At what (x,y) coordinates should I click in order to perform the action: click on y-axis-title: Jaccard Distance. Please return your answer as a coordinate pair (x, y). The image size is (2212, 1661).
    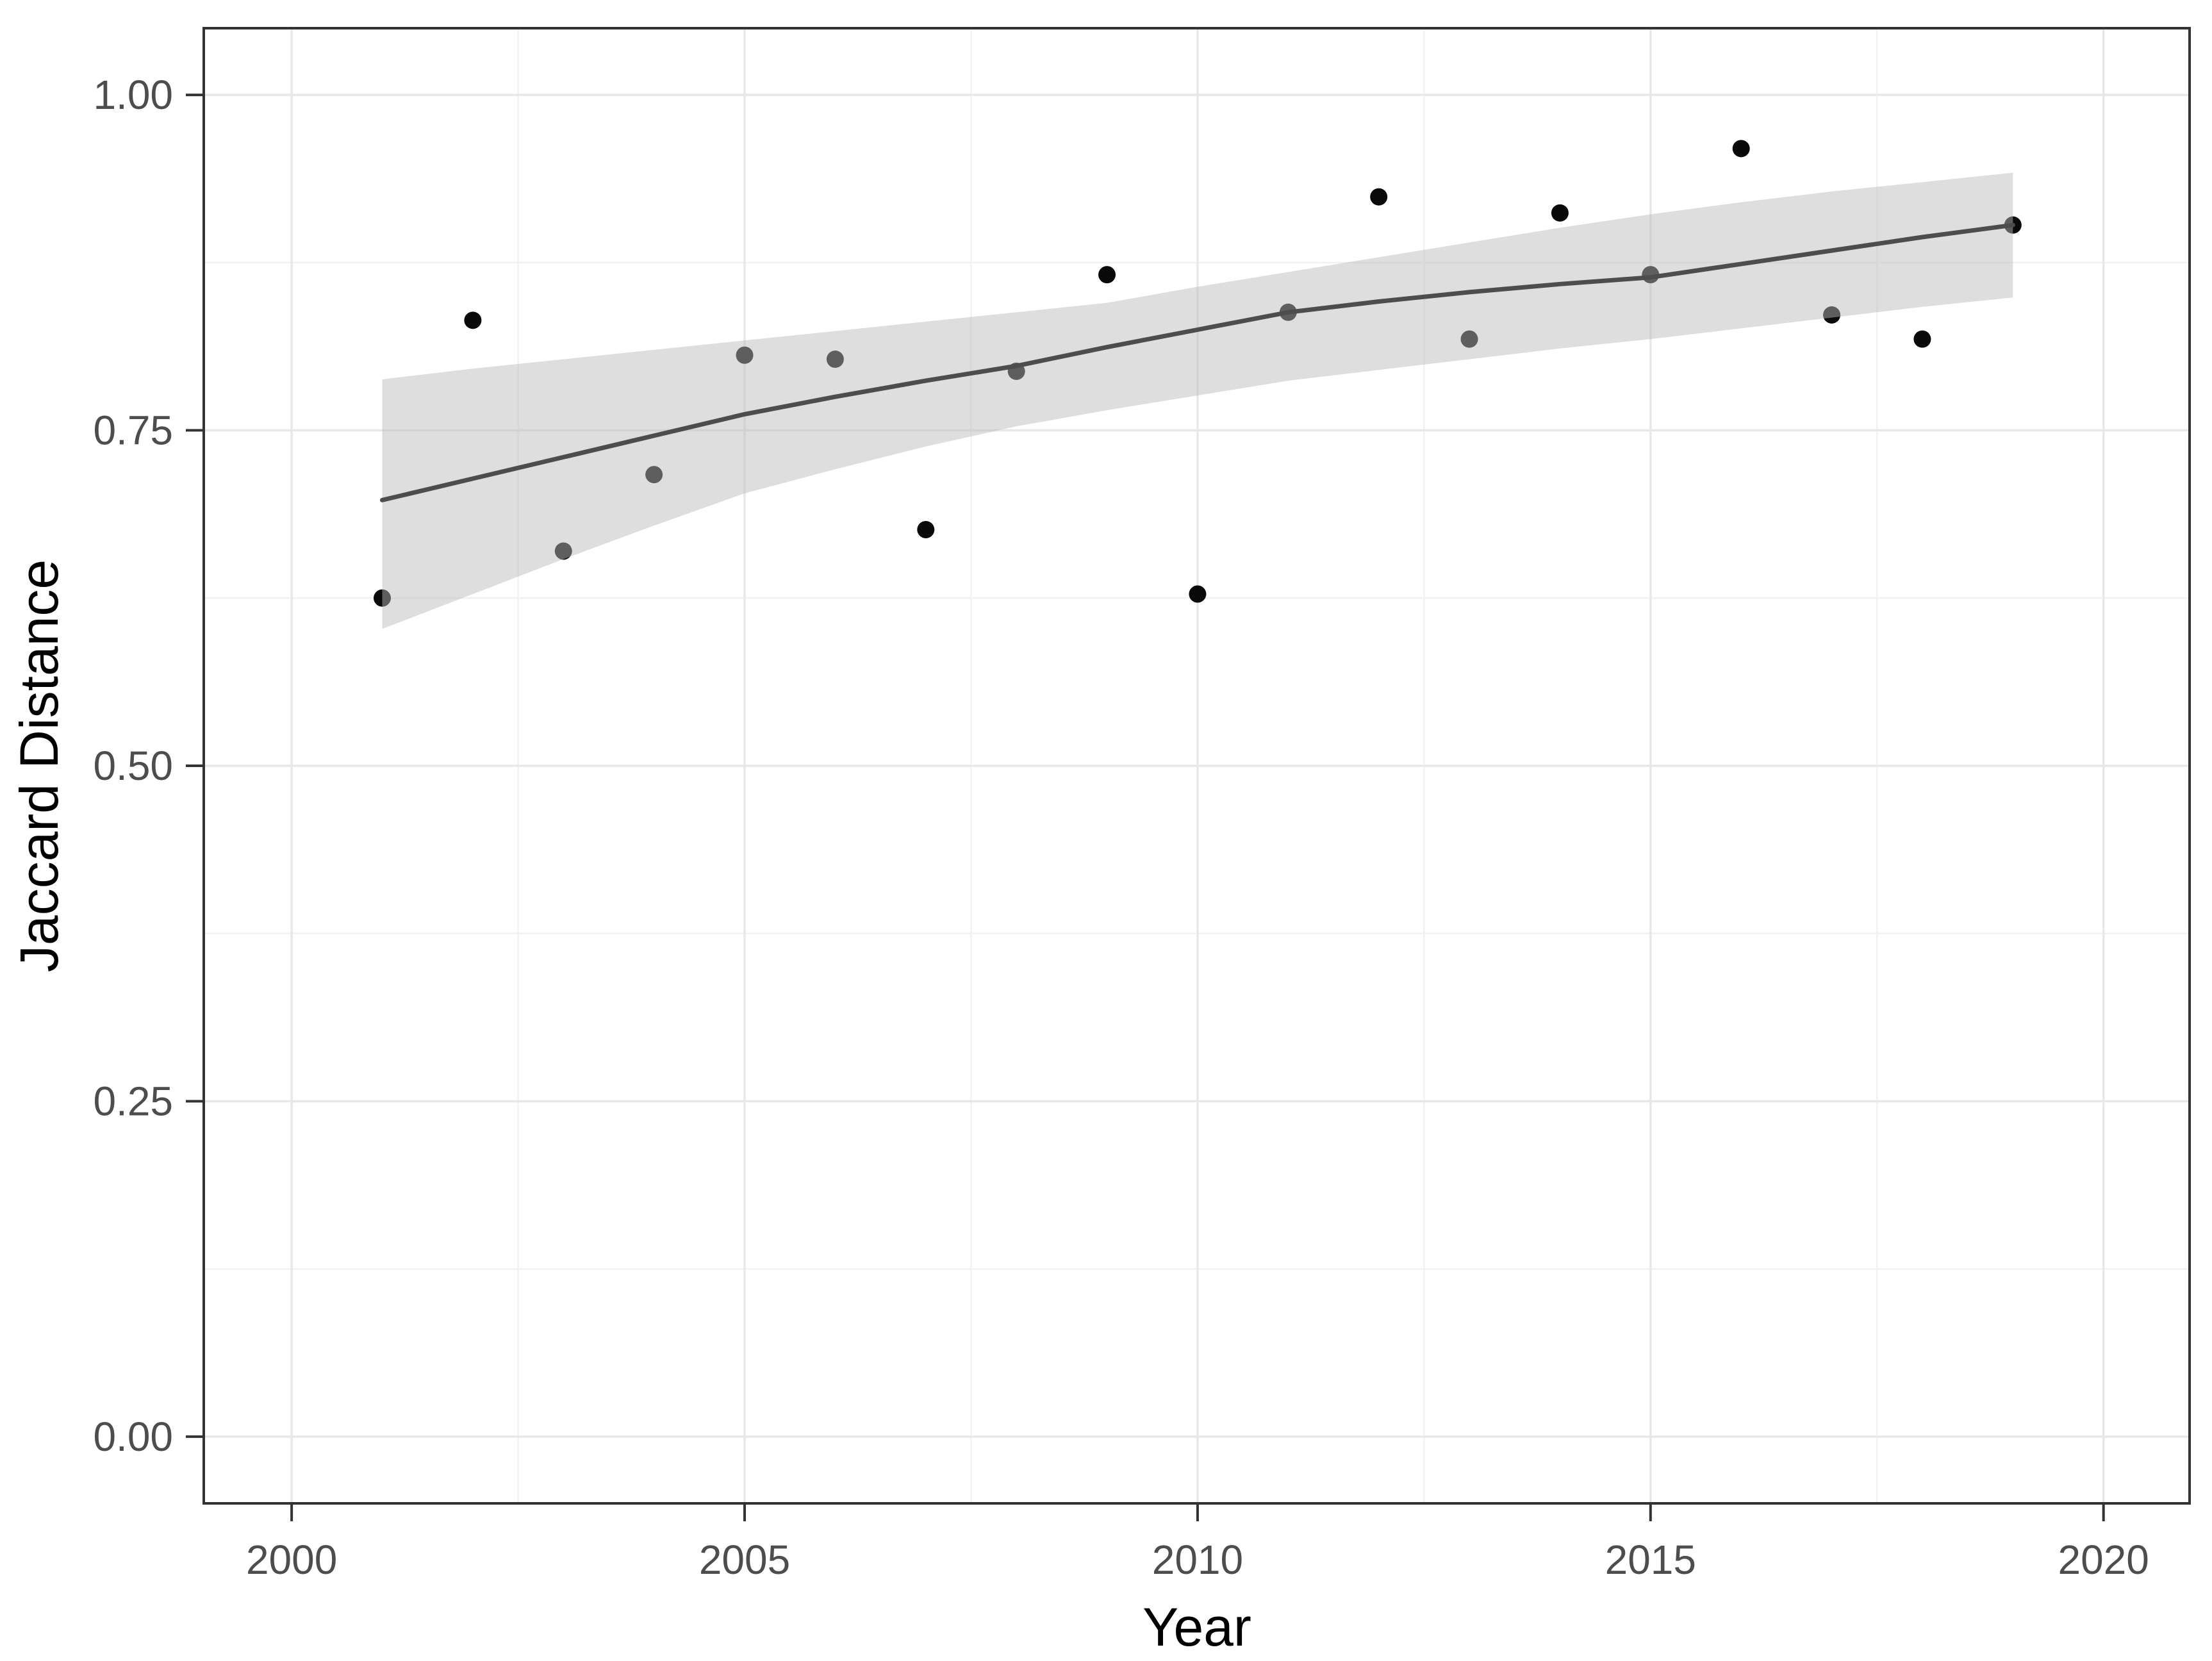
    Looking at the image, I should click on (39, 766).